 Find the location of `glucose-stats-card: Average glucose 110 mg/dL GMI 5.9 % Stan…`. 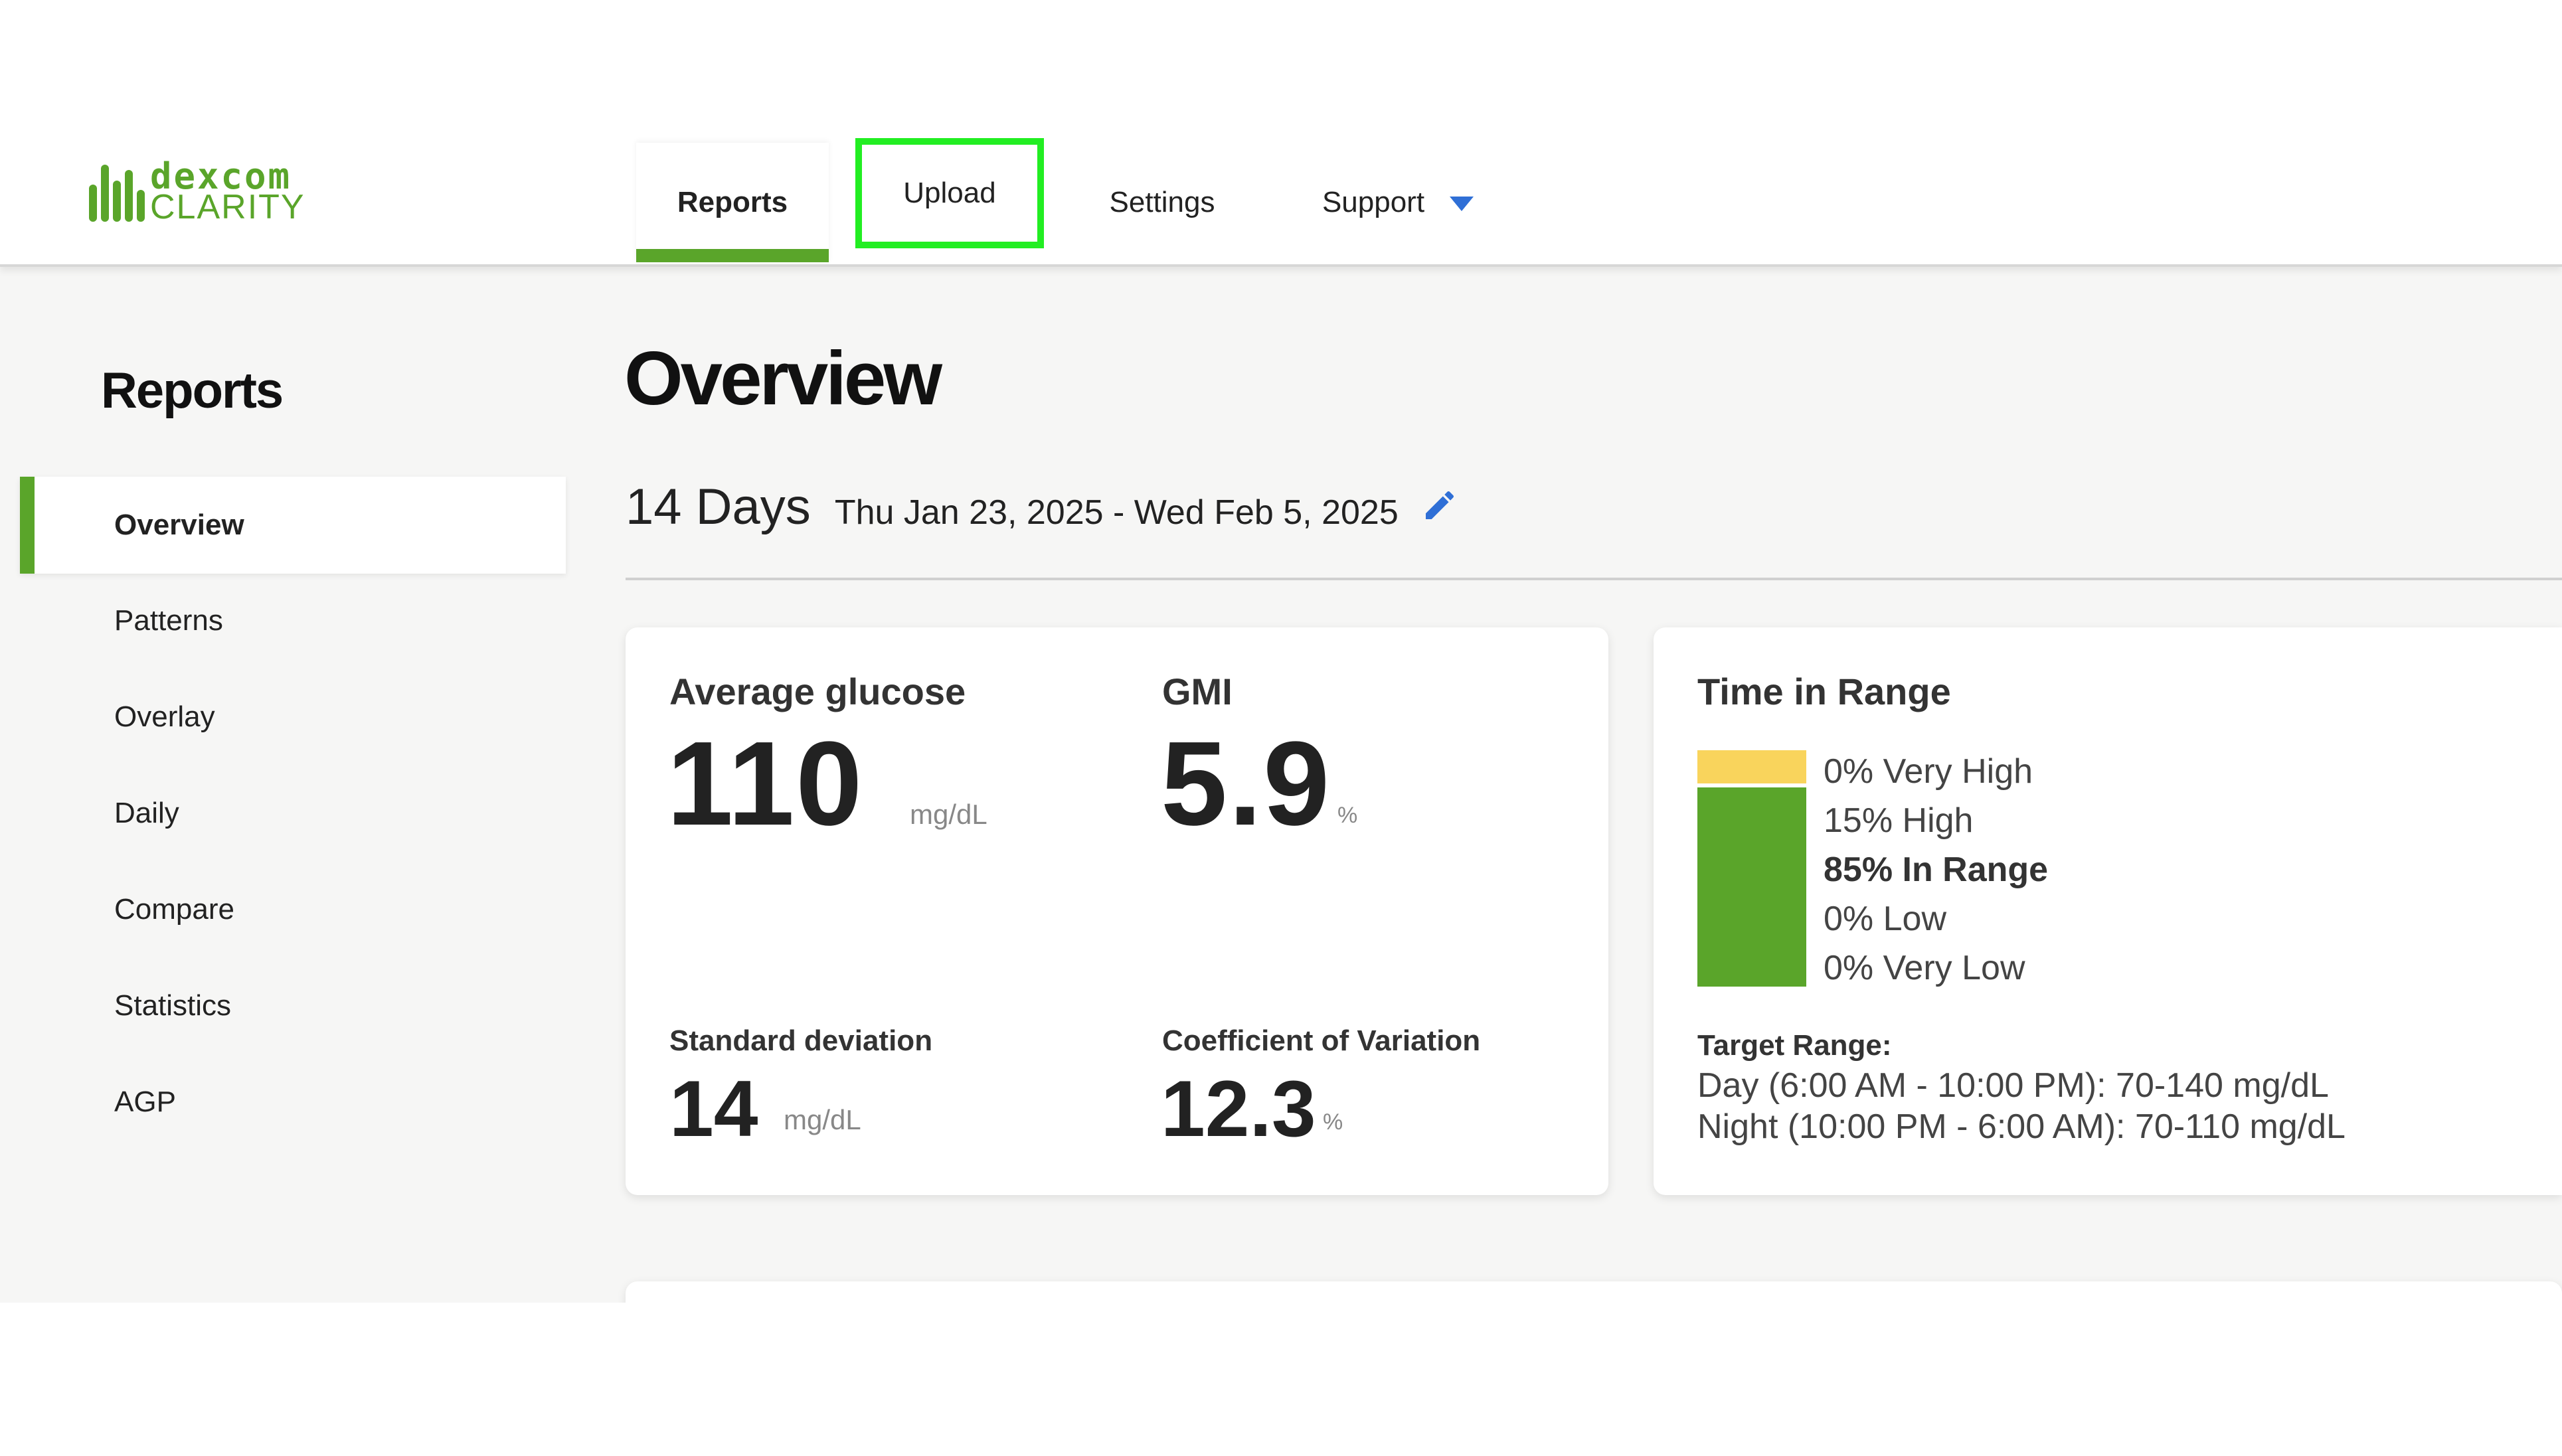

glucose-stats-card: Average glucose 110 mg/dL GMI 5.9 % Stan… is located at coordinates (1117, 911).